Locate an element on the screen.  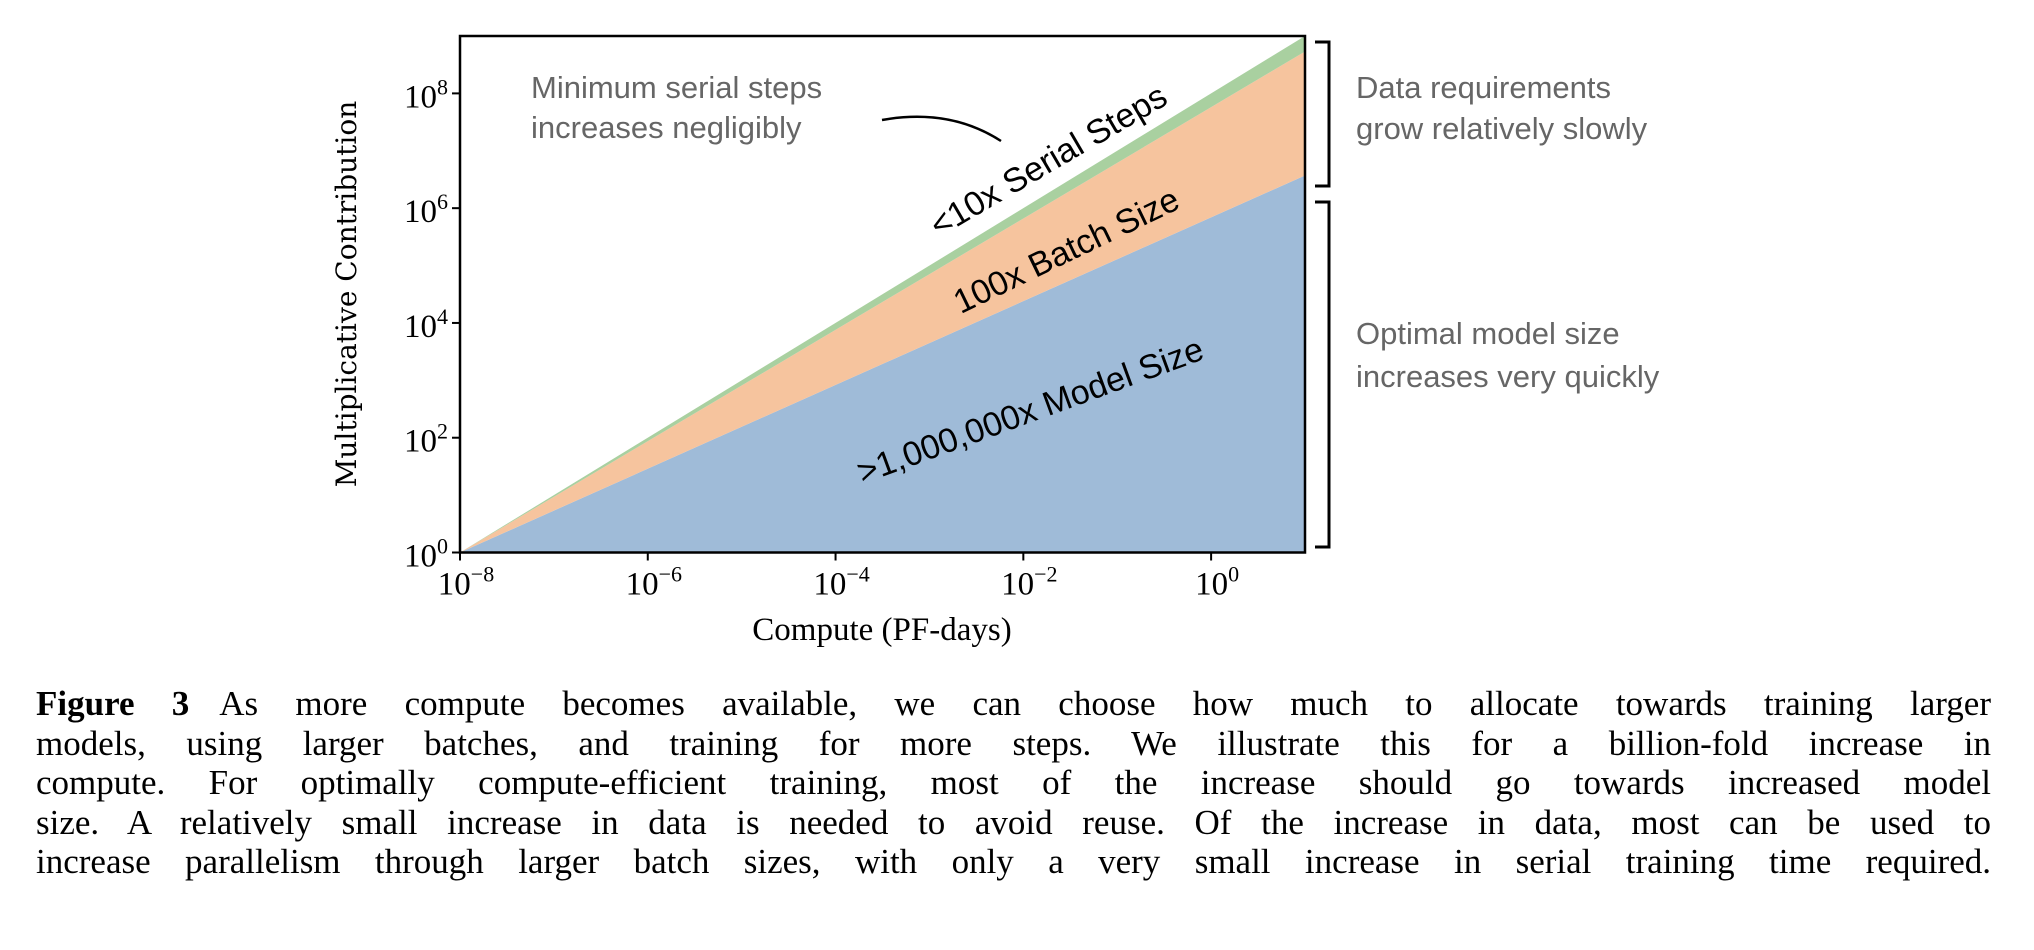
data-note-line1: Data requirements is located at coordinates (1483, 87).